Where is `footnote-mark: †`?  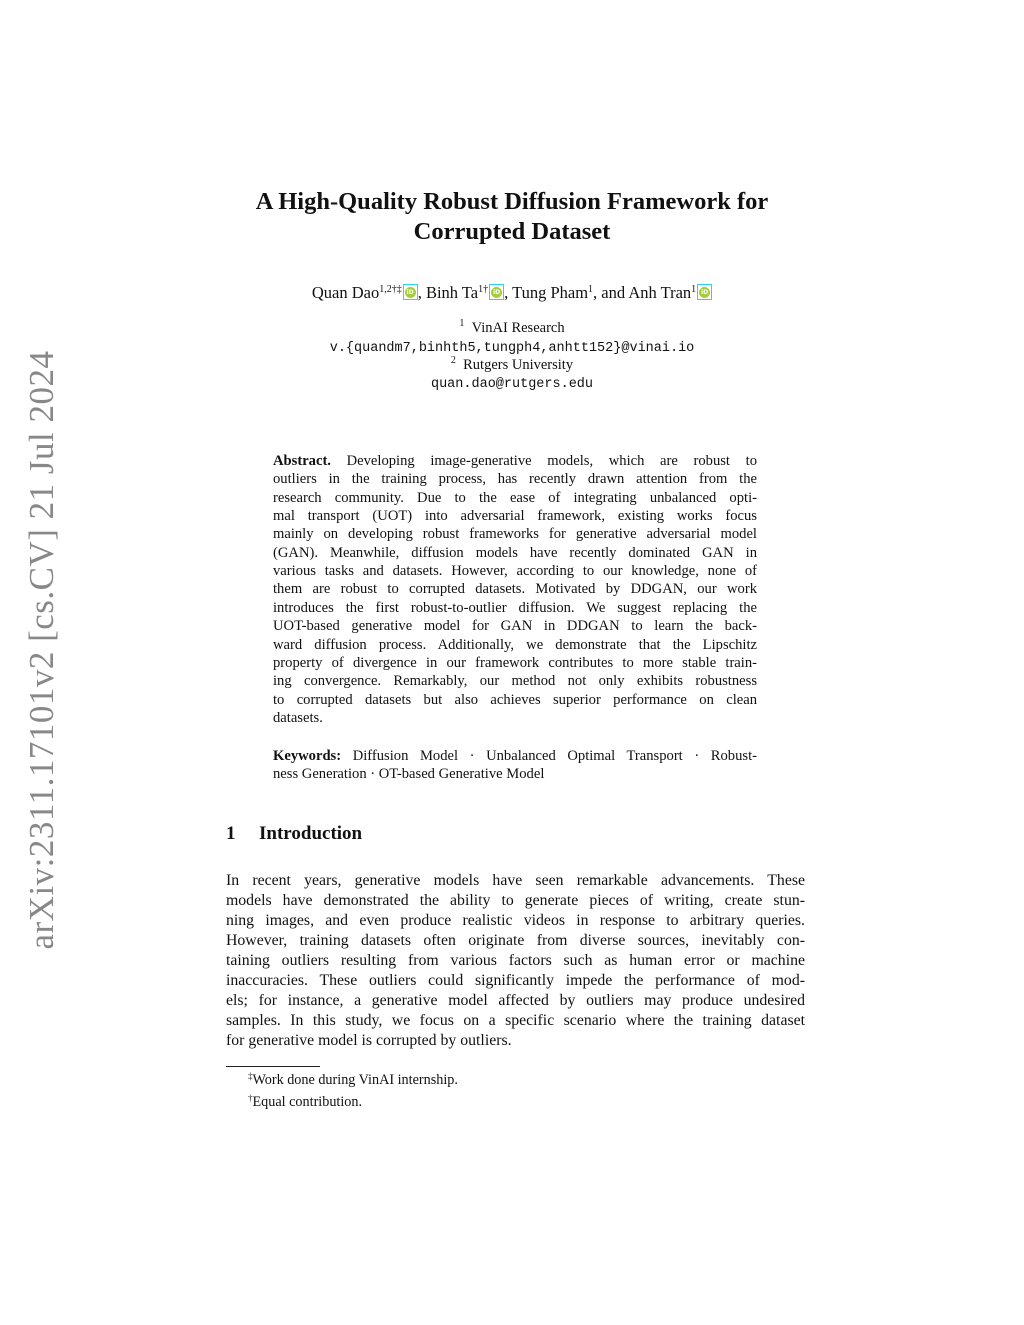
footnote-mark: † is located at coordinates (250, 1098).